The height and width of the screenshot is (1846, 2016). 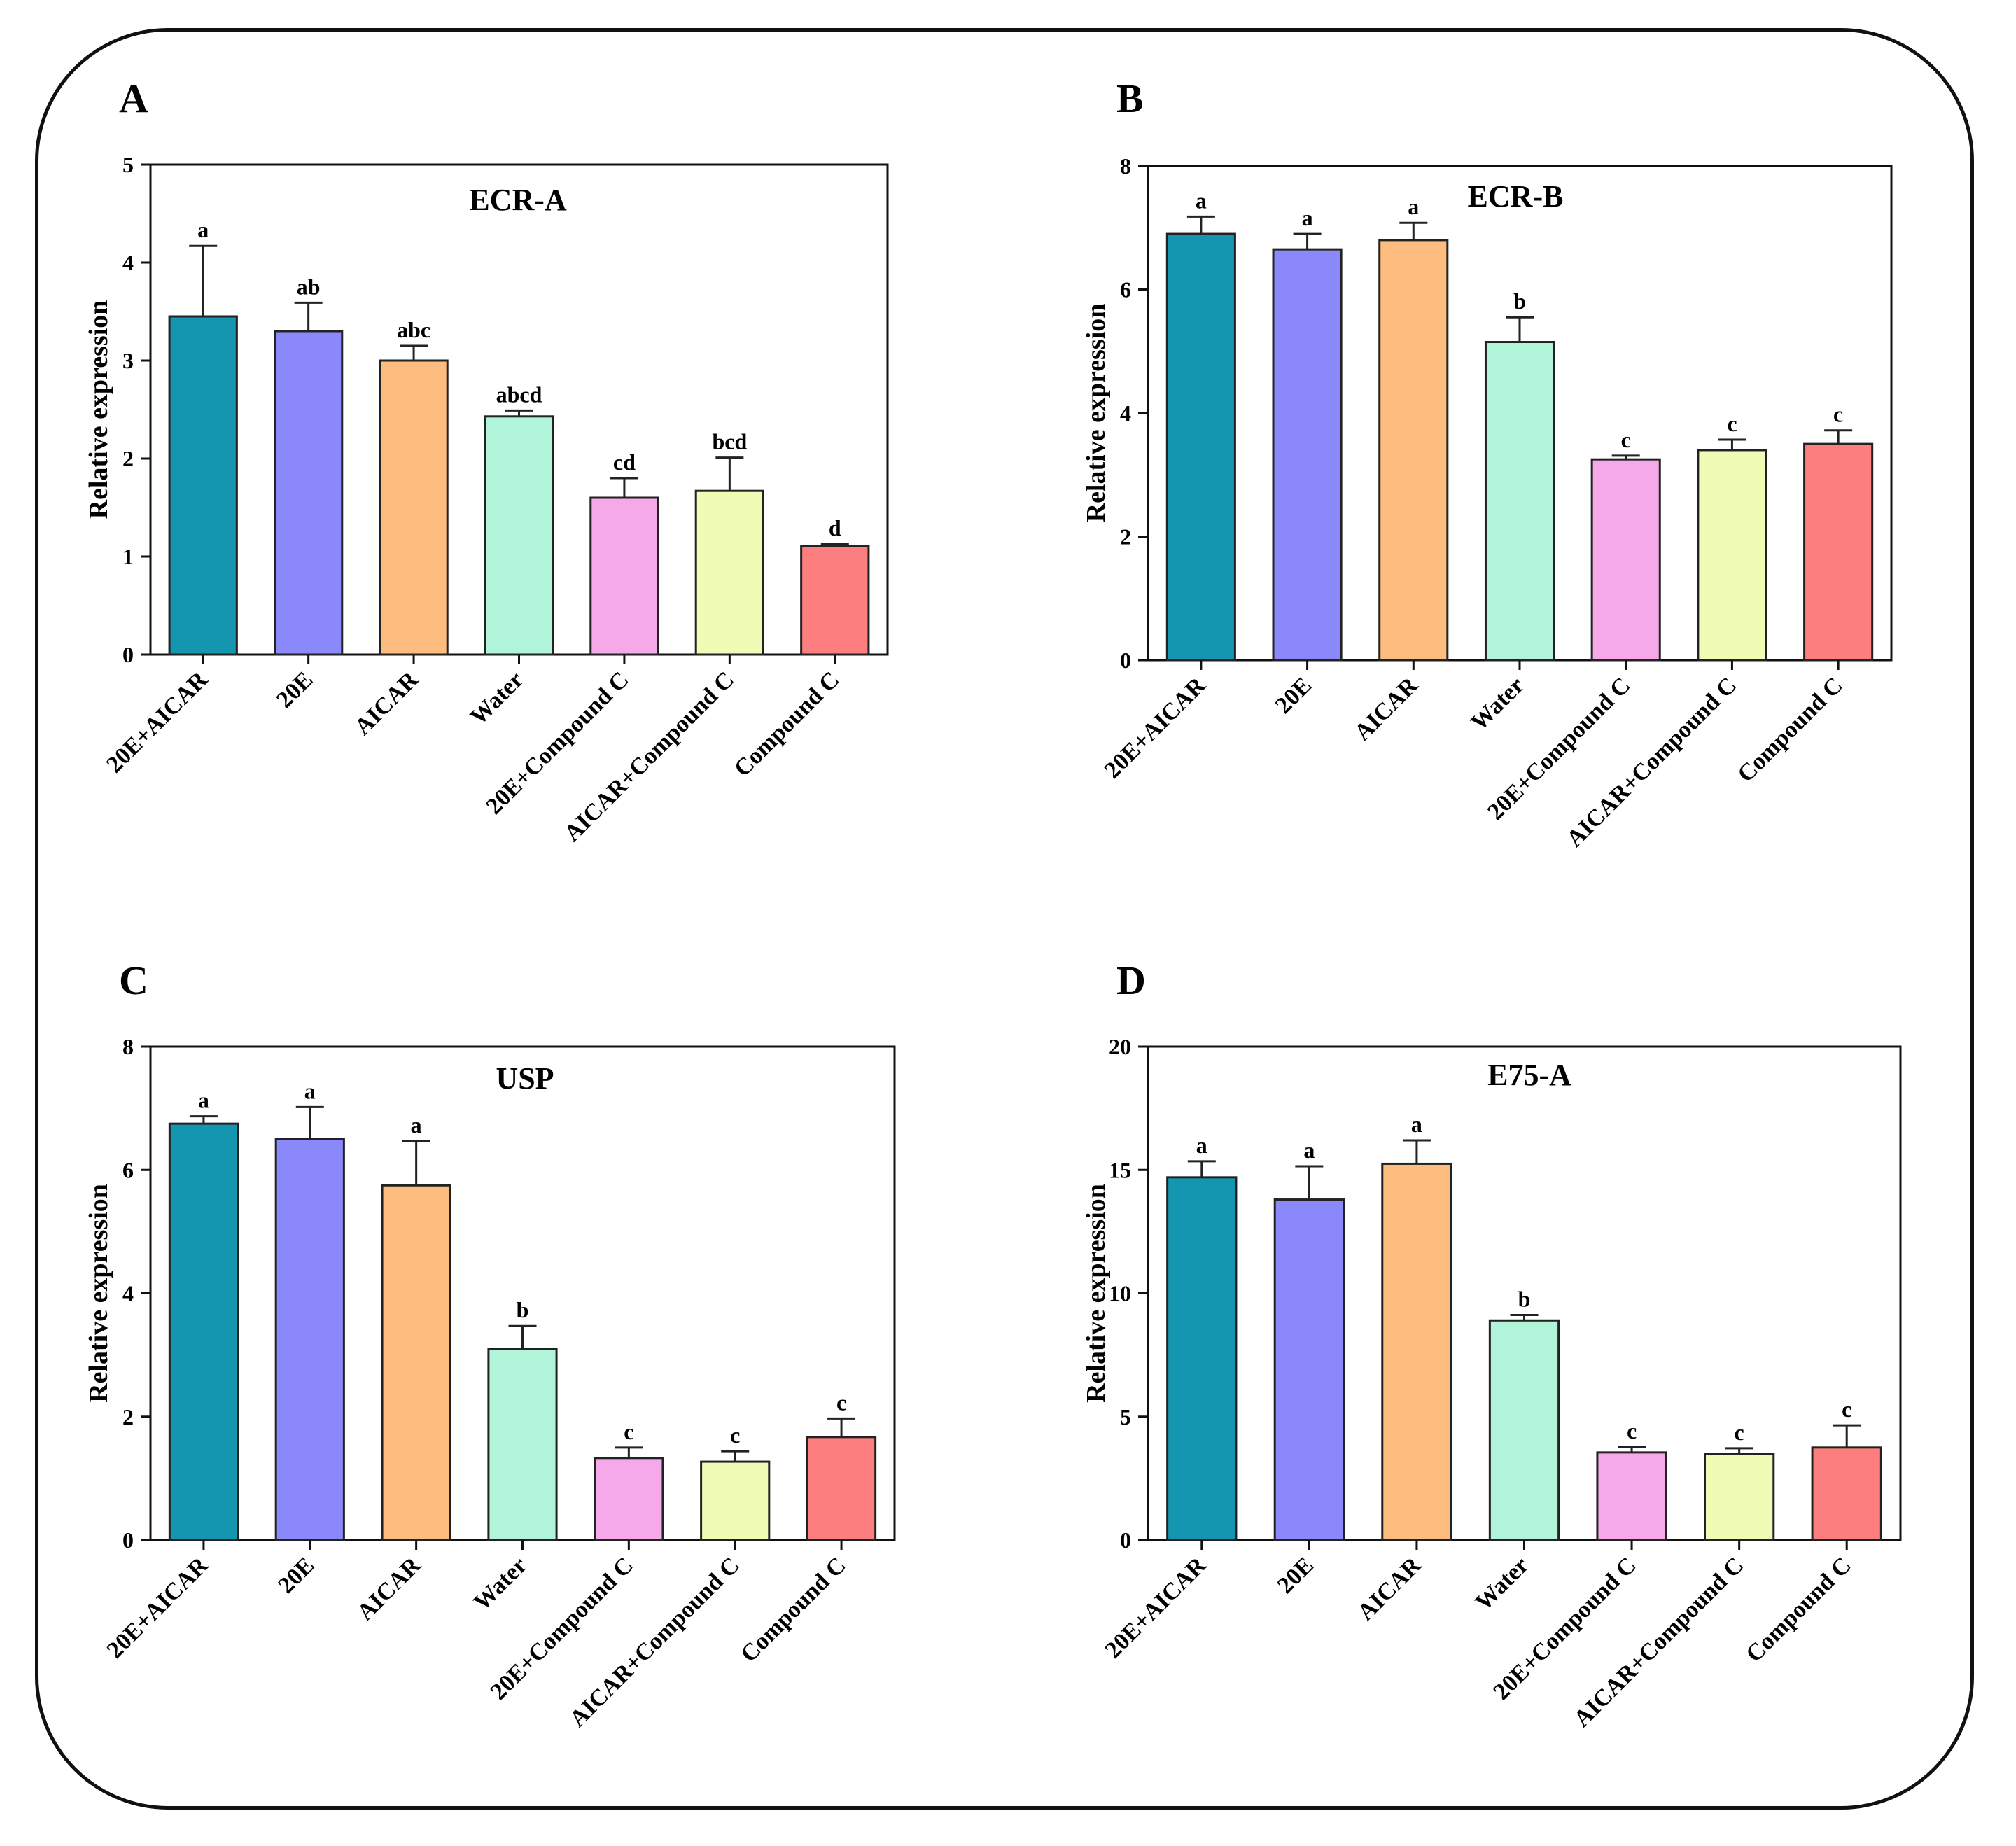 I want to click on chart-title: ECR-A, so click(x=518, y=200).